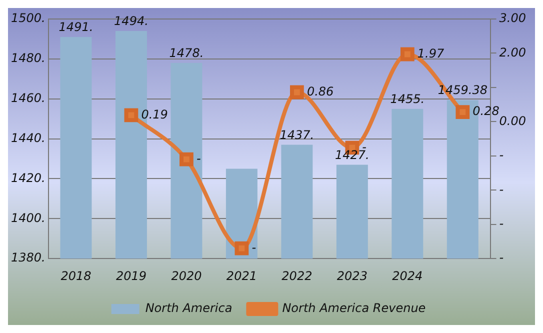  I want to click on x-tick-label: 2019, so click(131, 275).